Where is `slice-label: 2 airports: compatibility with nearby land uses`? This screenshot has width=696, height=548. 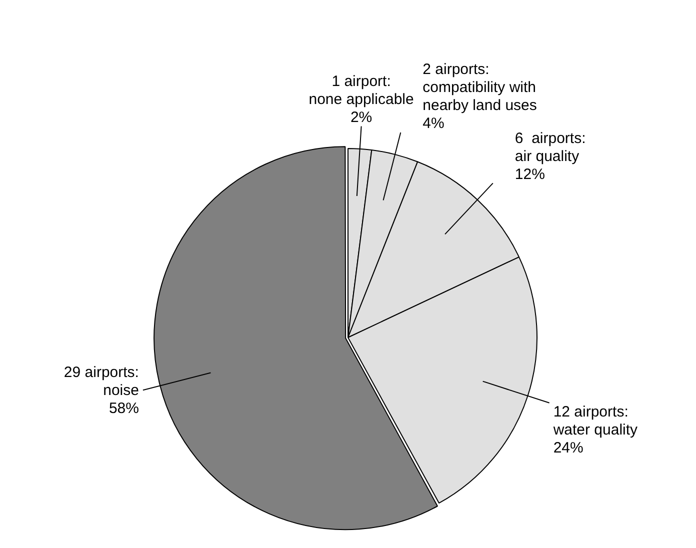 slice-label: 2 airports: compatibility with nearby land uses is located at coordinates (479, 87).